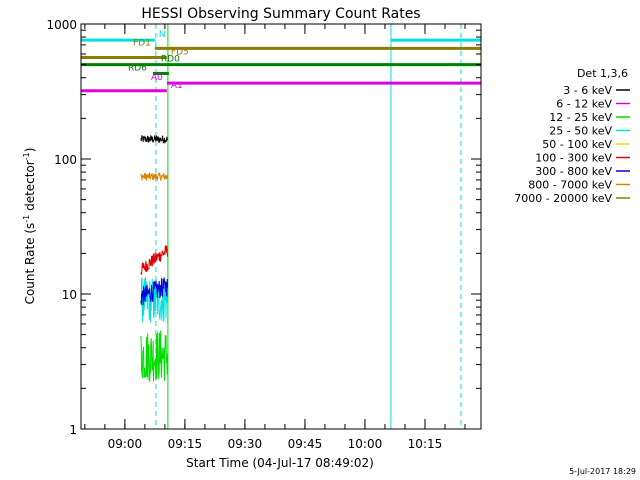 The image size is (640, 480). Describe the element at coordinates (154, 291) in the screenshot. I see `series-trace-300-800-kev` at that location.